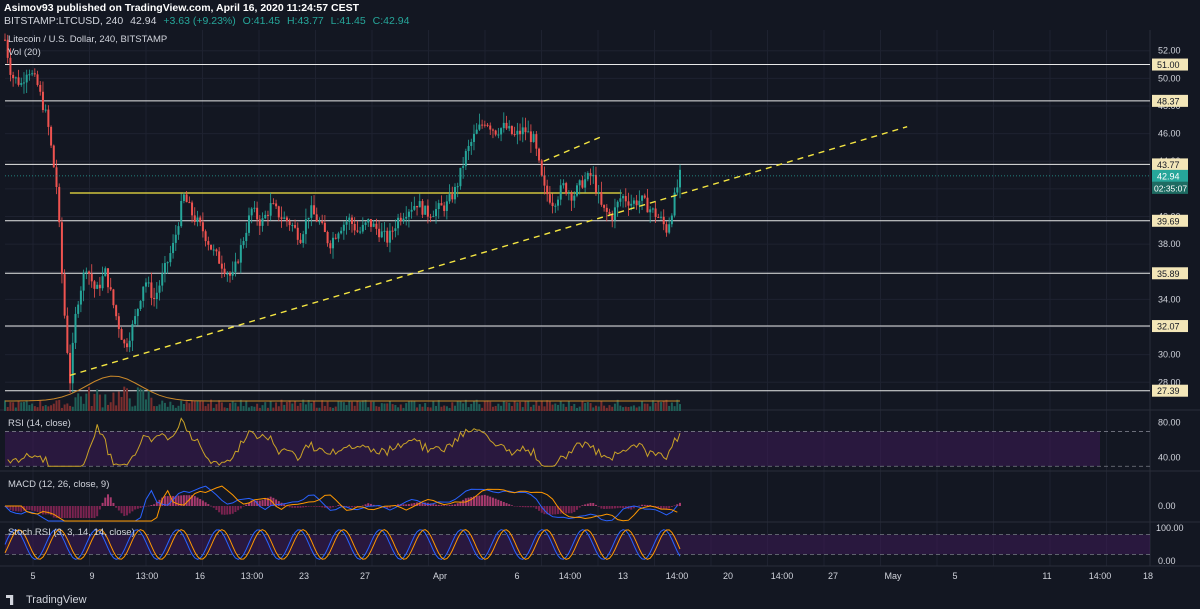  I want to click on high-label: H:43.77, so click(305, 21).